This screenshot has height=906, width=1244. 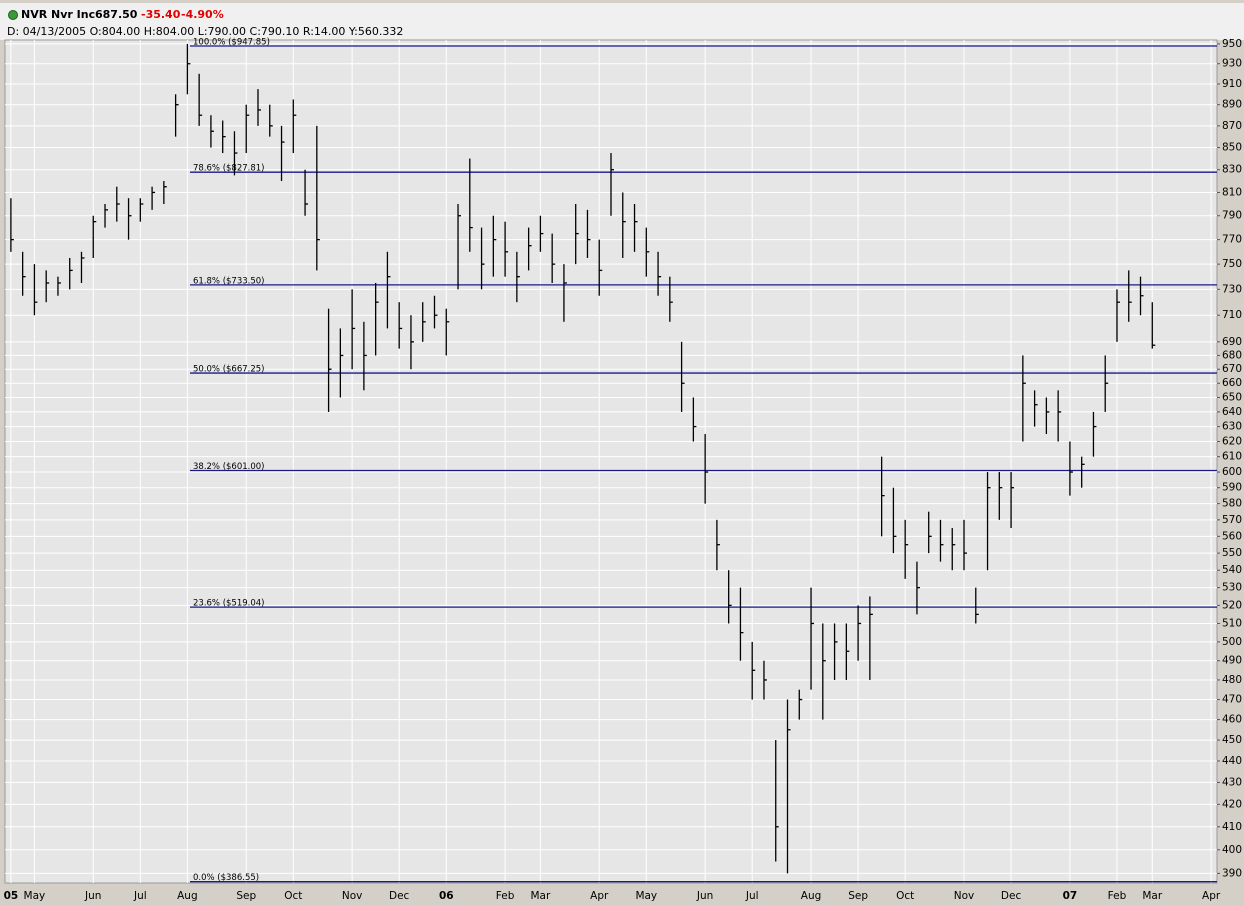 I want to click on y-tick-label: 790, so click(x=1232, y=216).